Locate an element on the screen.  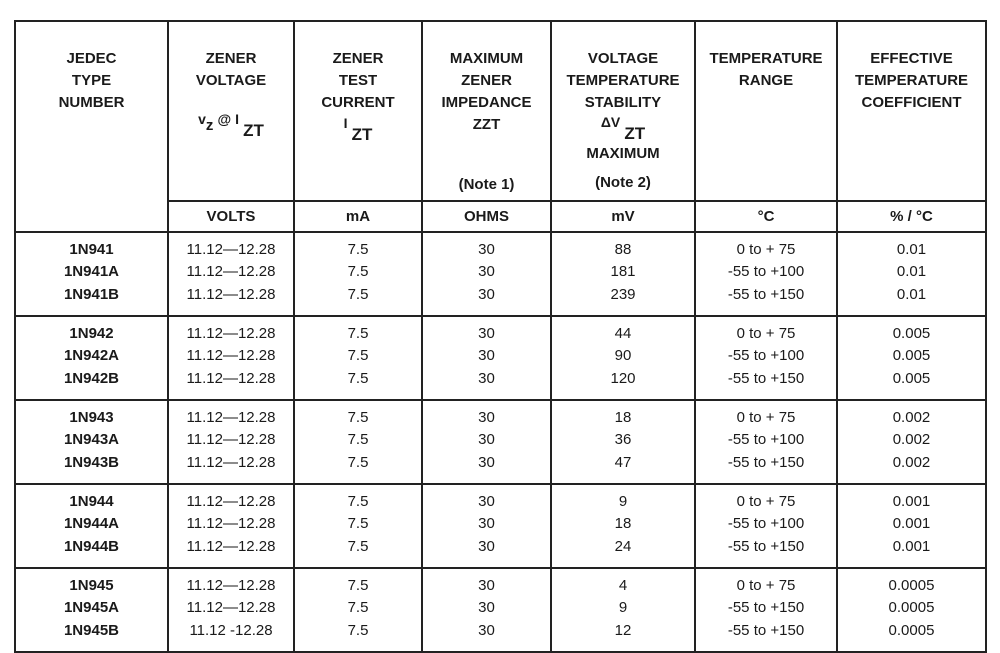
type-number-value: 1N945A is located at coordinates (91, 608).